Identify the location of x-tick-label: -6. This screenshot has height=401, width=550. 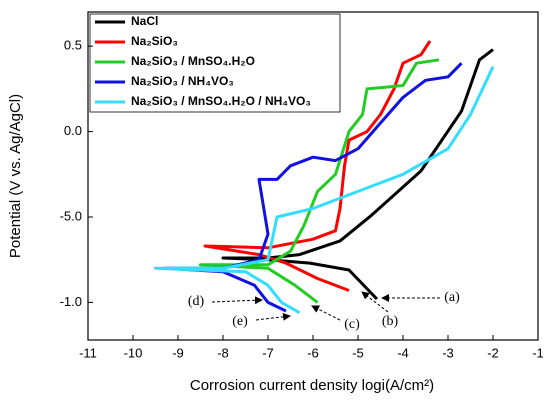
(313, 352).